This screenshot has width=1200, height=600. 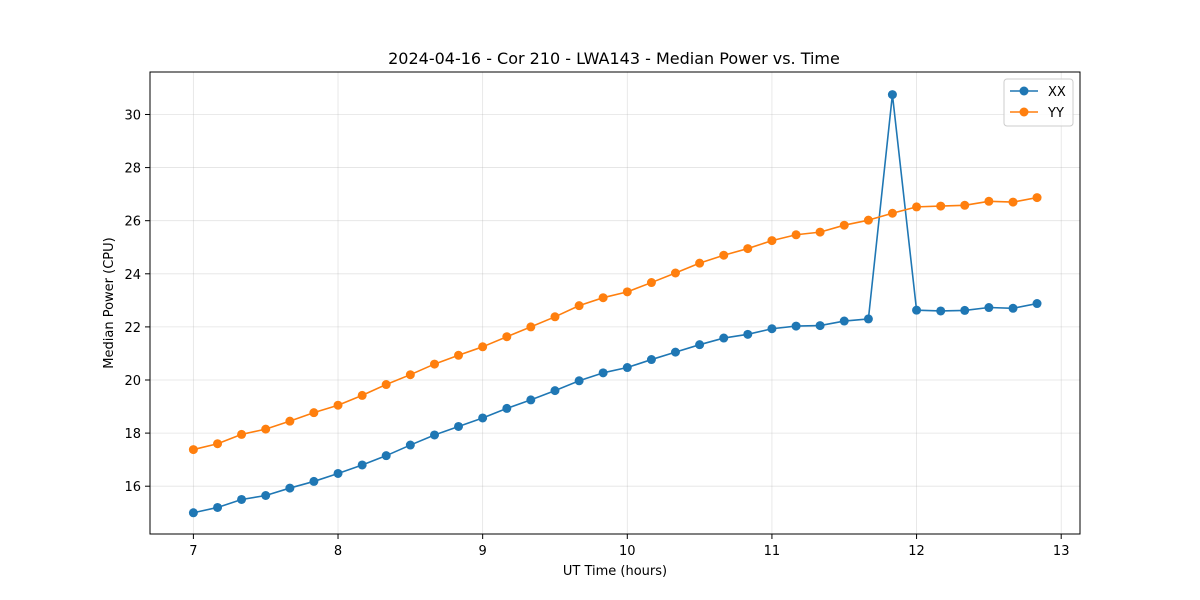 I want to click on y-tick-label: 18, so click(x=132, y=434).